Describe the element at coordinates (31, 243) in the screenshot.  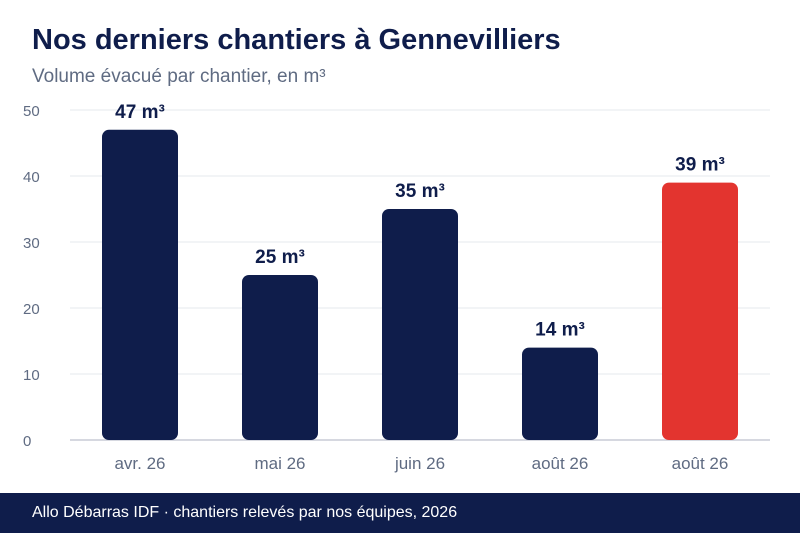
I see `y-tick-label: 30` at that location.